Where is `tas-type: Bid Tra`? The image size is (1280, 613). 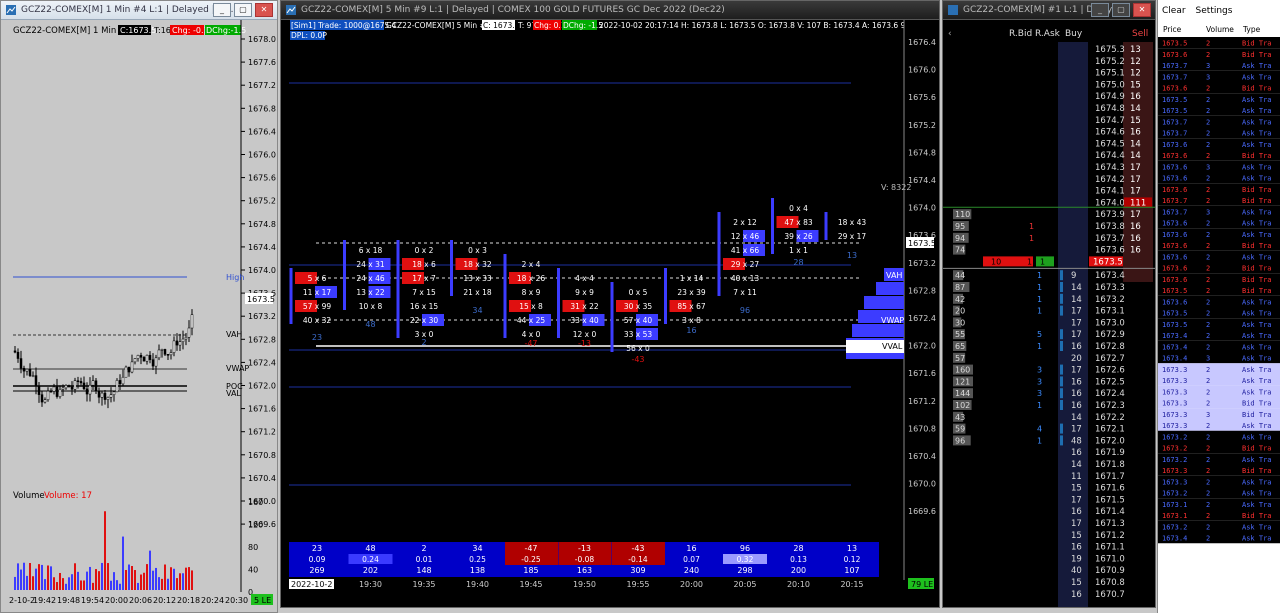
tas-type: Bid Tra is located at coordinates (1257, 516).